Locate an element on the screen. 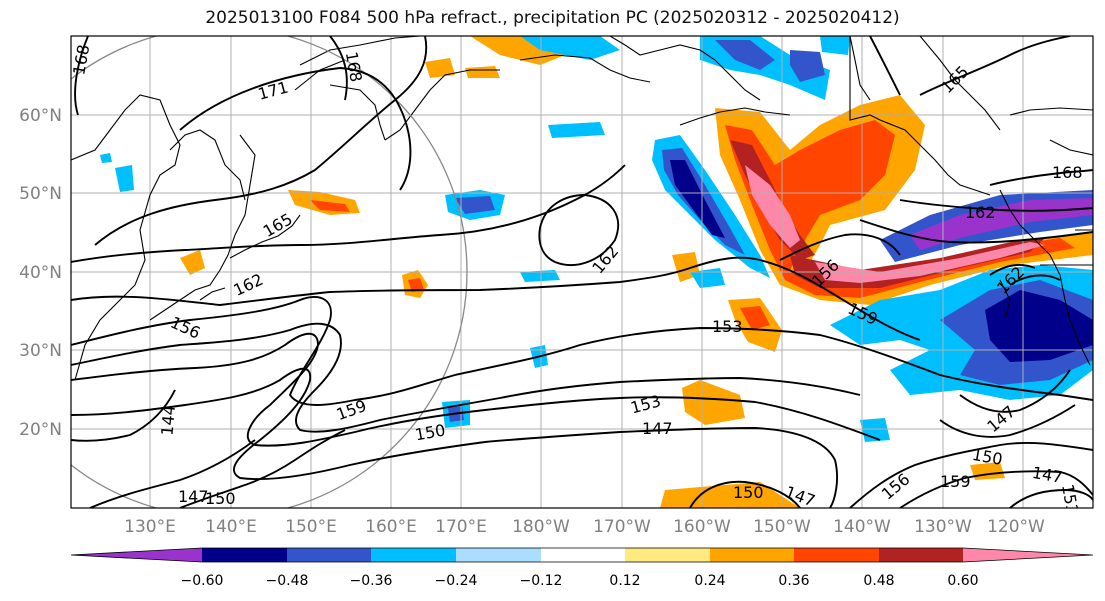 This screenshot has height=601, width=1105. negative-anomaly-alaska-max is located at coordinates (697, 199).